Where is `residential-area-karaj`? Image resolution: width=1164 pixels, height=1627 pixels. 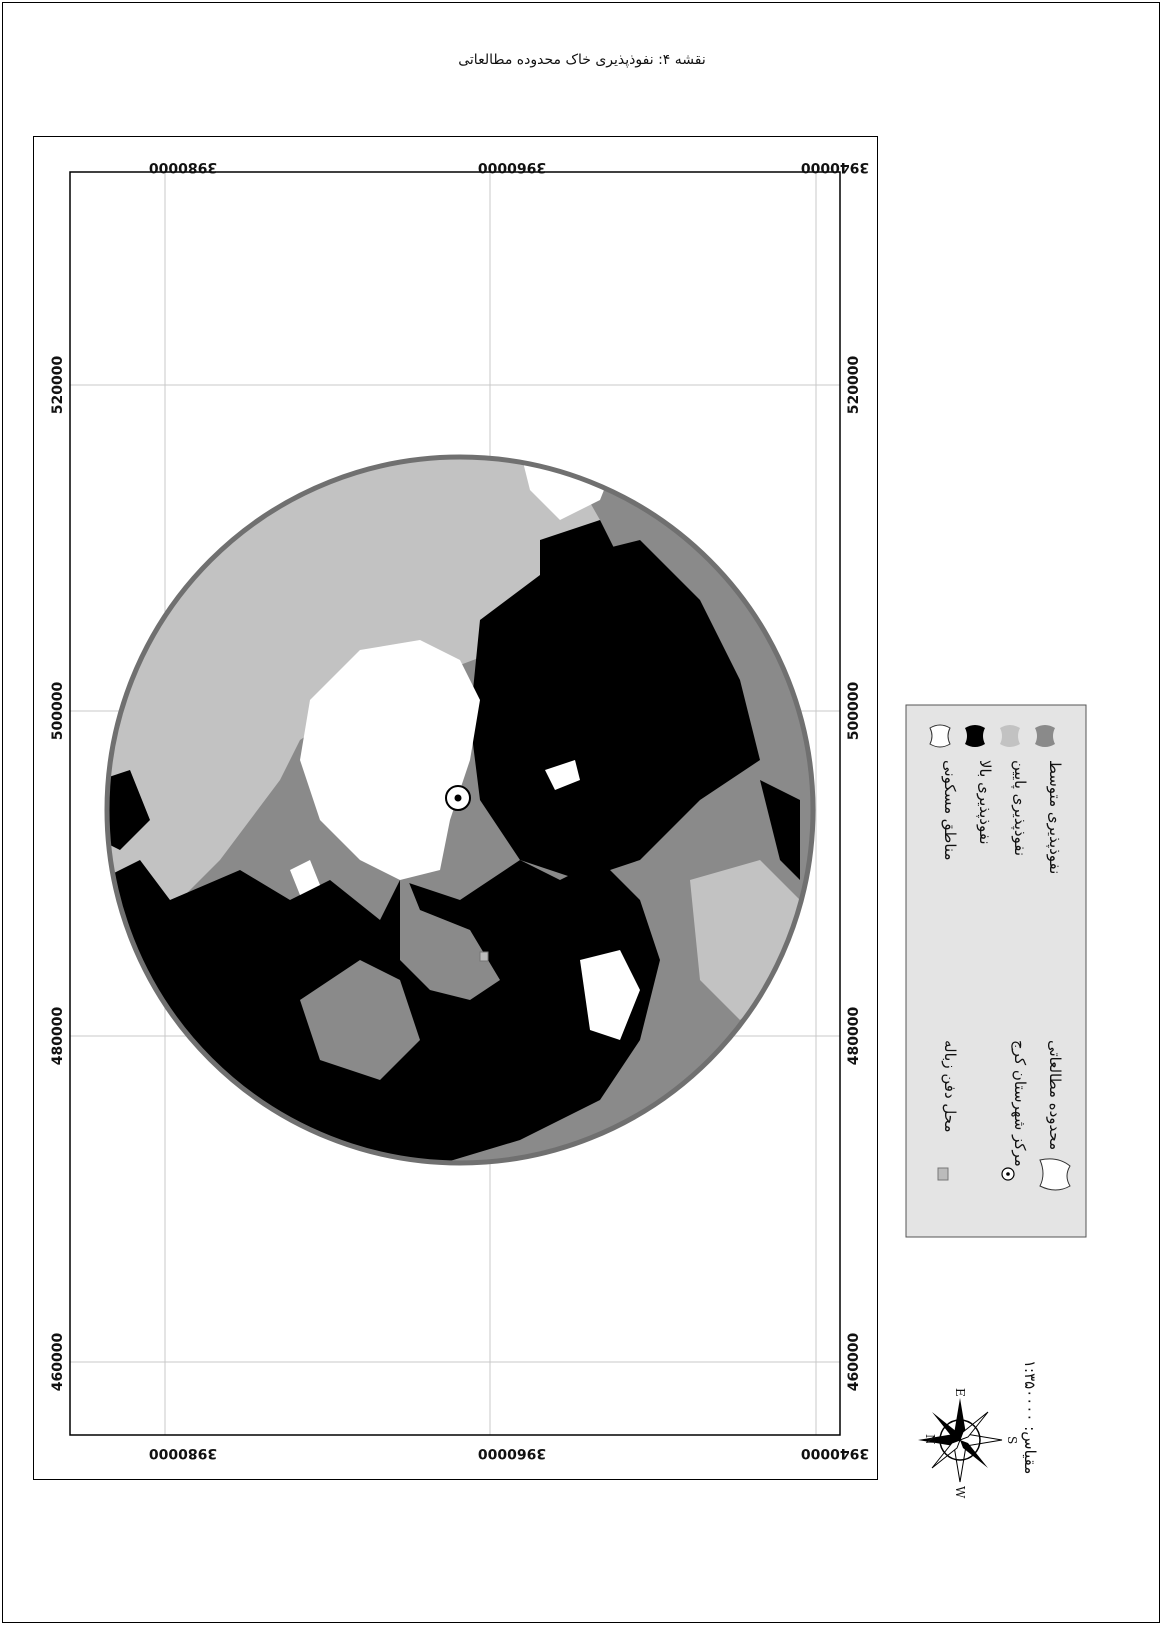 residential-area-karaj is located at coordinates (390, 760).